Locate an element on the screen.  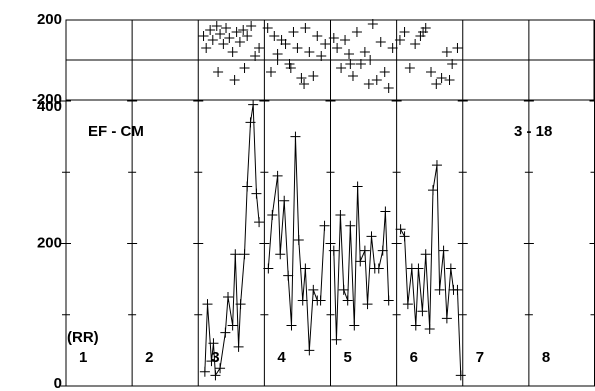
annotation: (RR) is located at coordinates (83, 337).